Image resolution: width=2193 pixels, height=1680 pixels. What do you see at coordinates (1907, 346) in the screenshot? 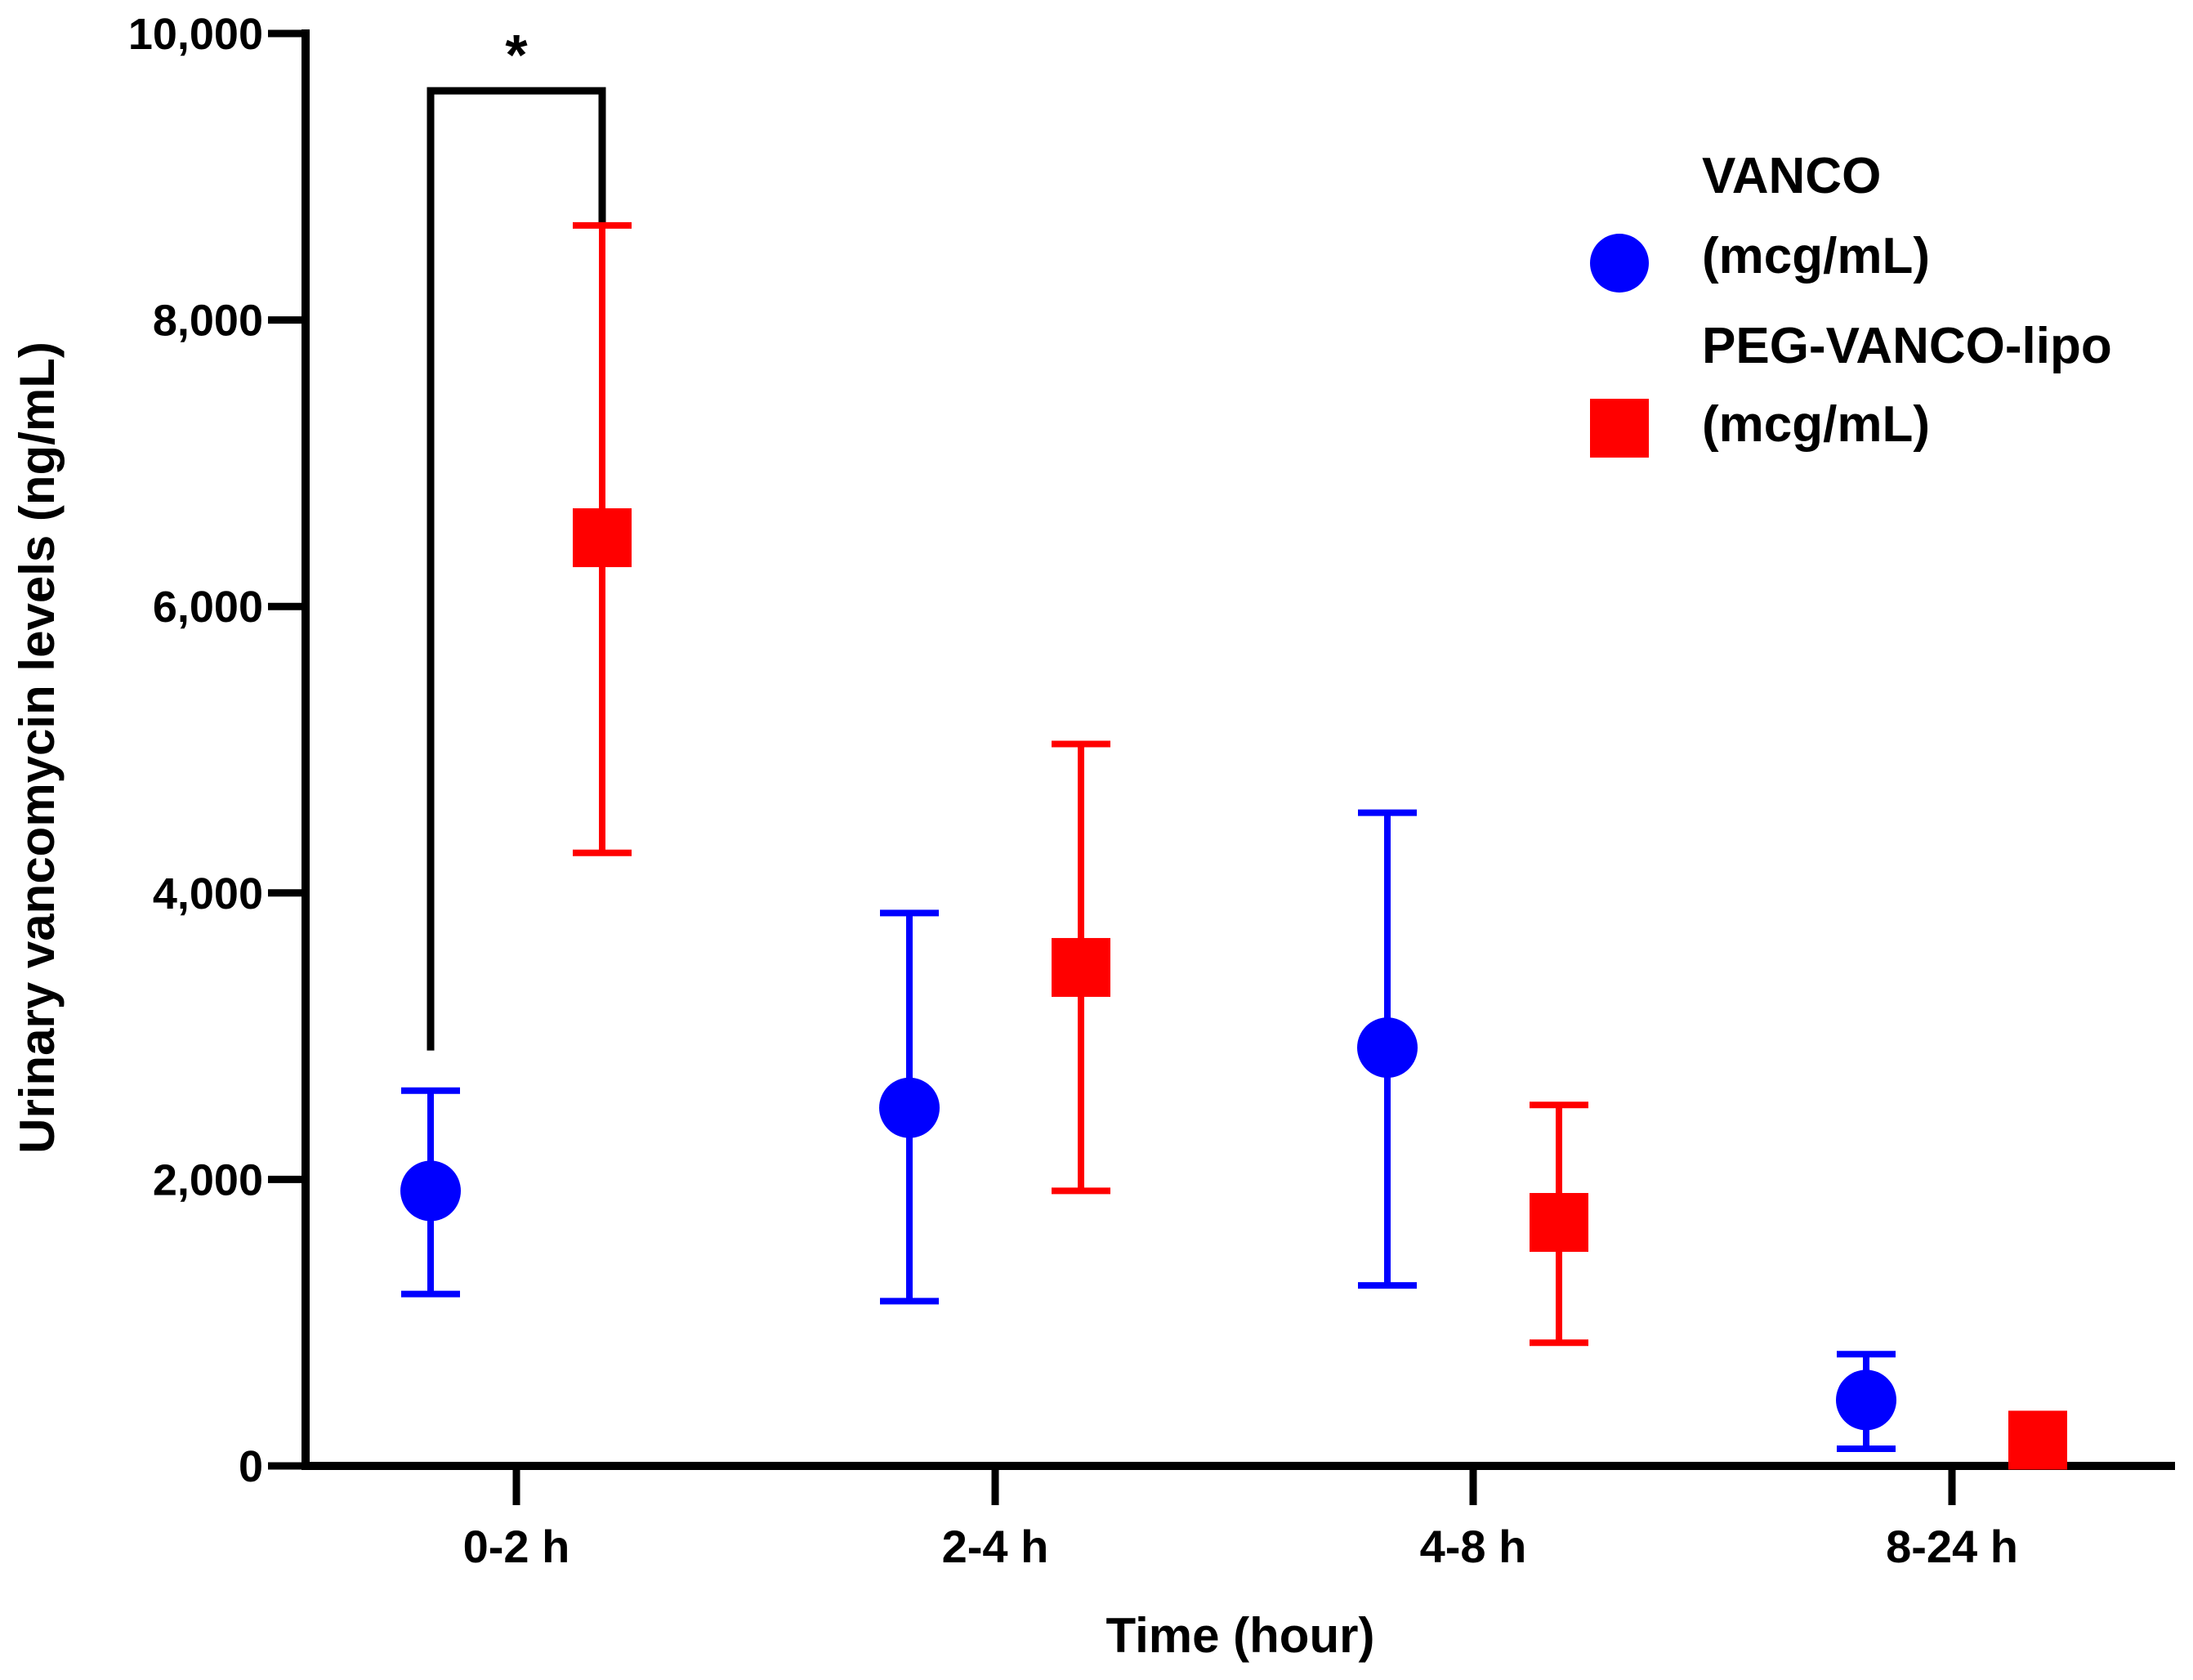
I see `legend-label: PEG-VANCO-lipo` at bounding box center [1907, 346].